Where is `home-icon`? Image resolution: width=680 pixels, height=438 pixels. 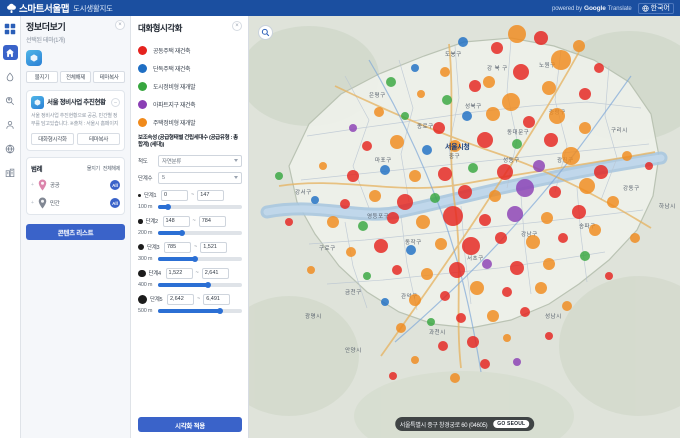
home-icon is located at coordinates (10, 52).